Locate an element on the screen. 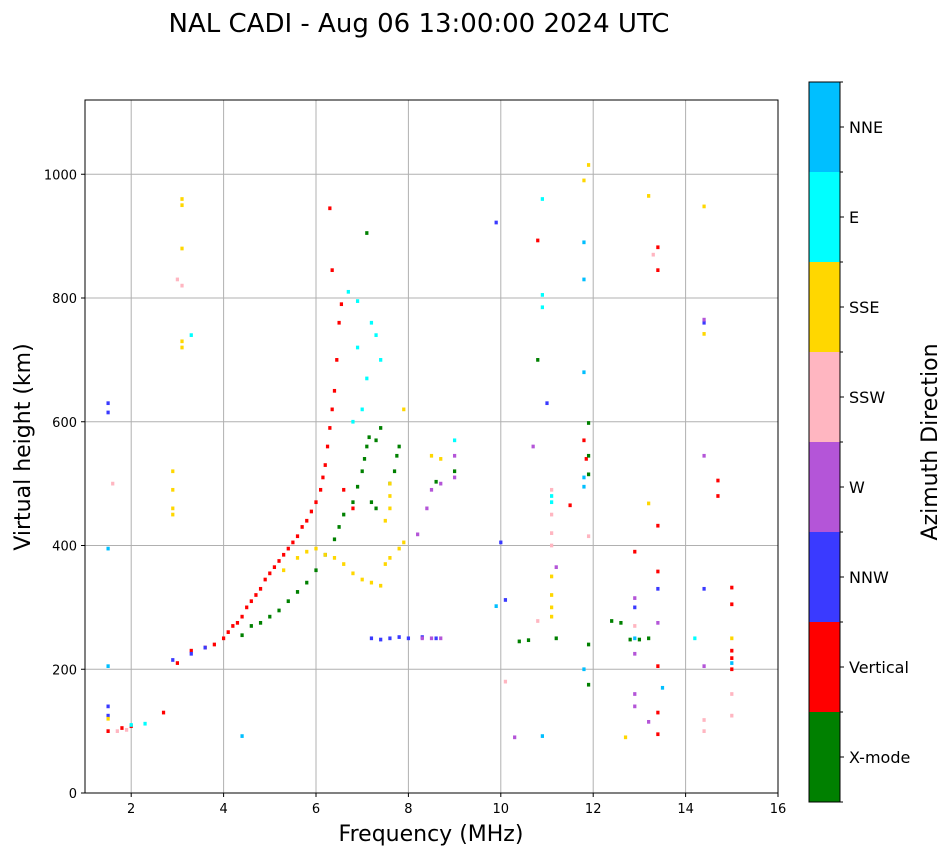  y-tick-label: 0 is located at coordinates (73, 794).